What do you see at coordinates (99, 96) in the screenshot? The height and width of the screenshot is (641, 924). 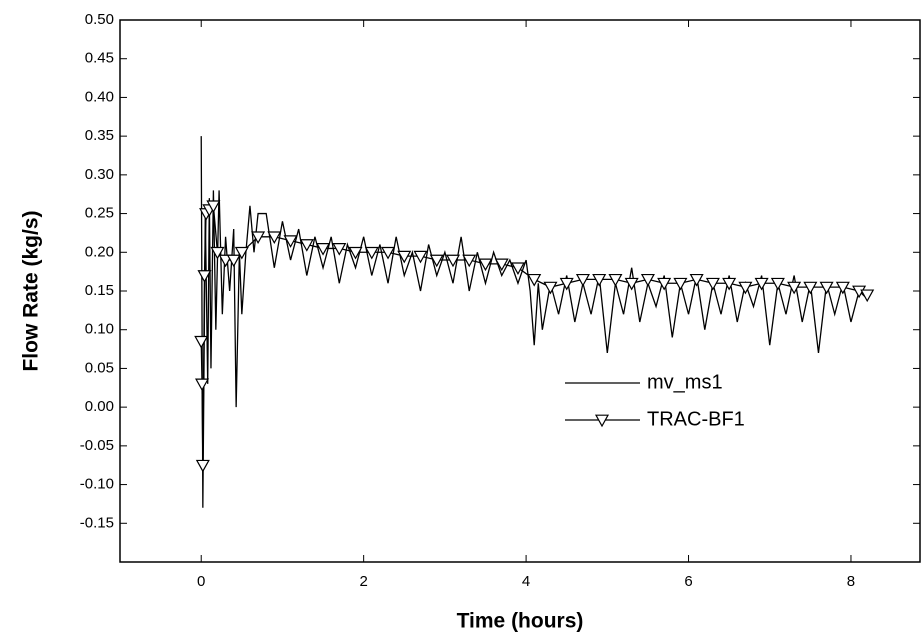 I see `y-tick-label: 0.40` at bounding box center [99, 96].